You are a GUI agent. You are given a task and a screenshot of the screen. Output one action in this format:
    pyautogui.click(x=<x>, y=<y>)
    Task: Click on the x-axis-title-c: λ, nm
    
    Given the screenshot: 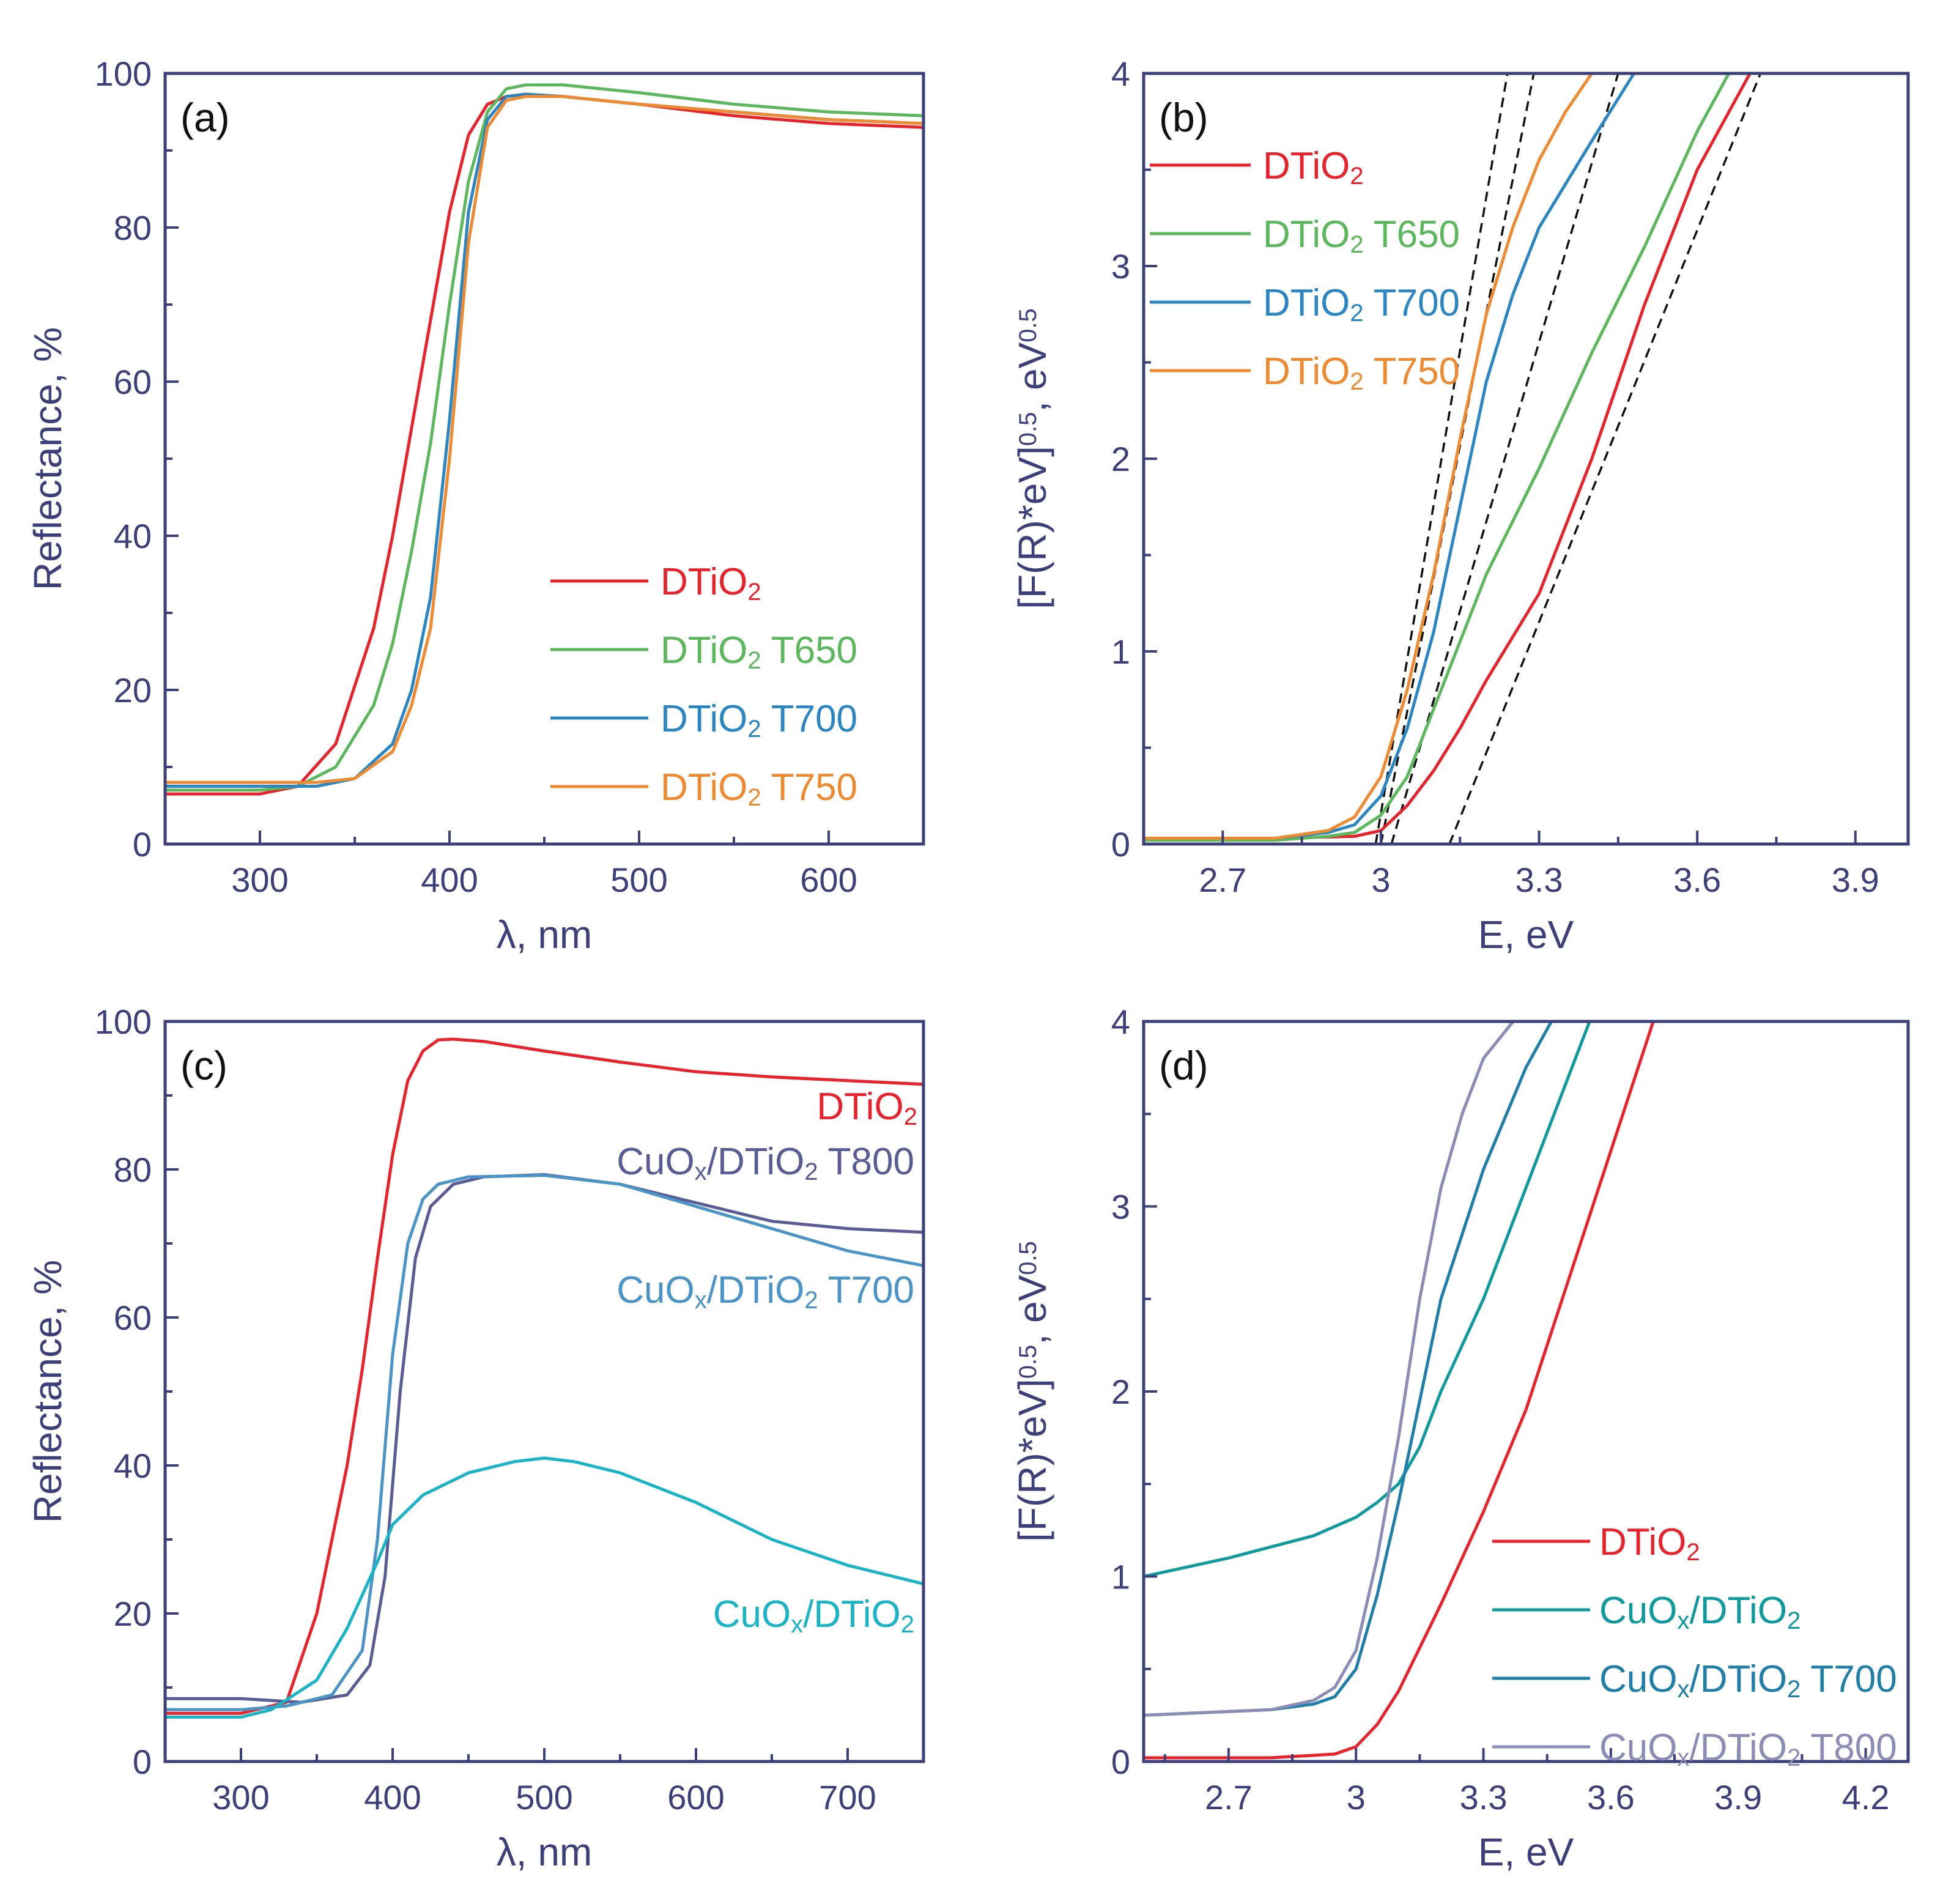 What is the action you would take?
    pyautogui.click(x=544, y=1852)
    